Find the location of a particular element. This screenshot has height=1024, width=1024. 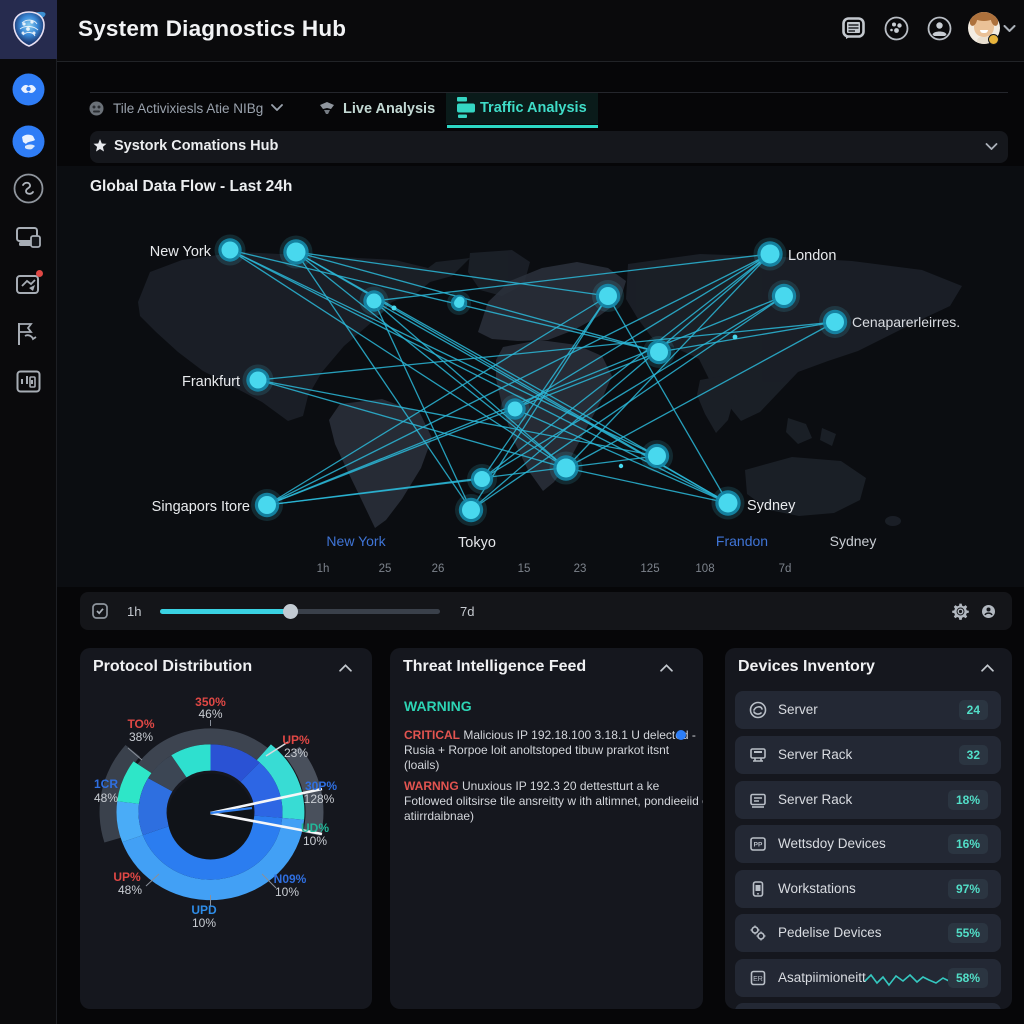

svg-text: 15 is located at coordinates (524, 569).